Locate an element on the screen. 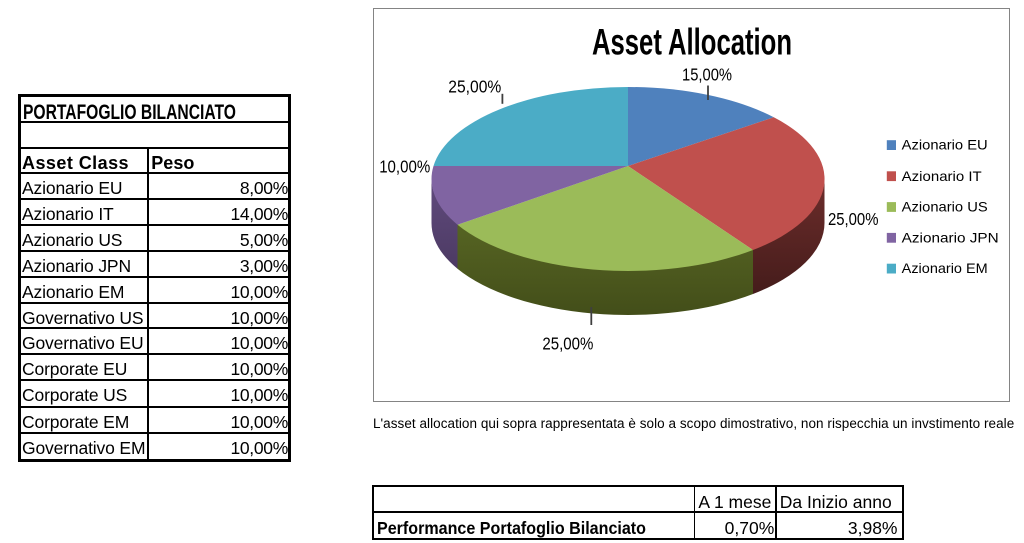 The height and width of the screenshot is (543, 1024). svg-text: Azionario US is located at coordinates (945, 207).